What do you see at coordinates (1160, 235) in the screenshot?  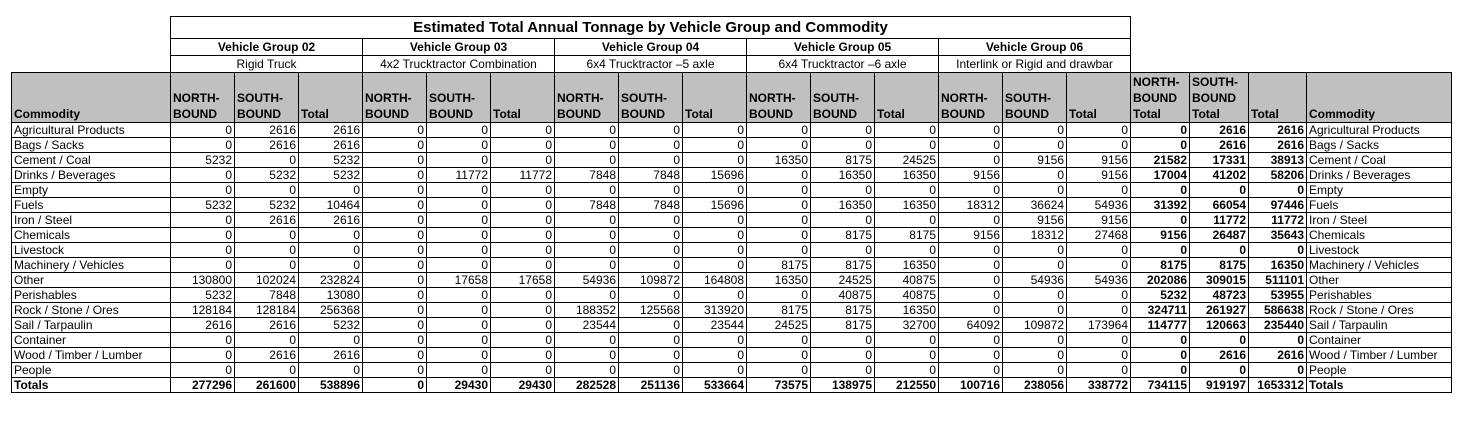 I see `overall-total-cell: 9156` at bounding box center [1160, 235].